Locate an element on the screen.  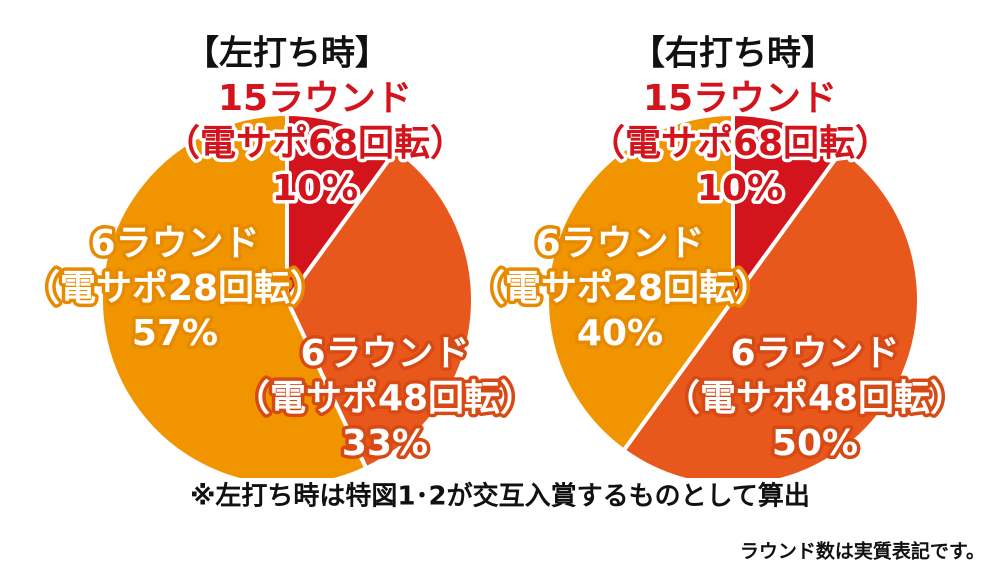
note: ラウンド数は実質表記です。 is located at coordinates (862, 551).